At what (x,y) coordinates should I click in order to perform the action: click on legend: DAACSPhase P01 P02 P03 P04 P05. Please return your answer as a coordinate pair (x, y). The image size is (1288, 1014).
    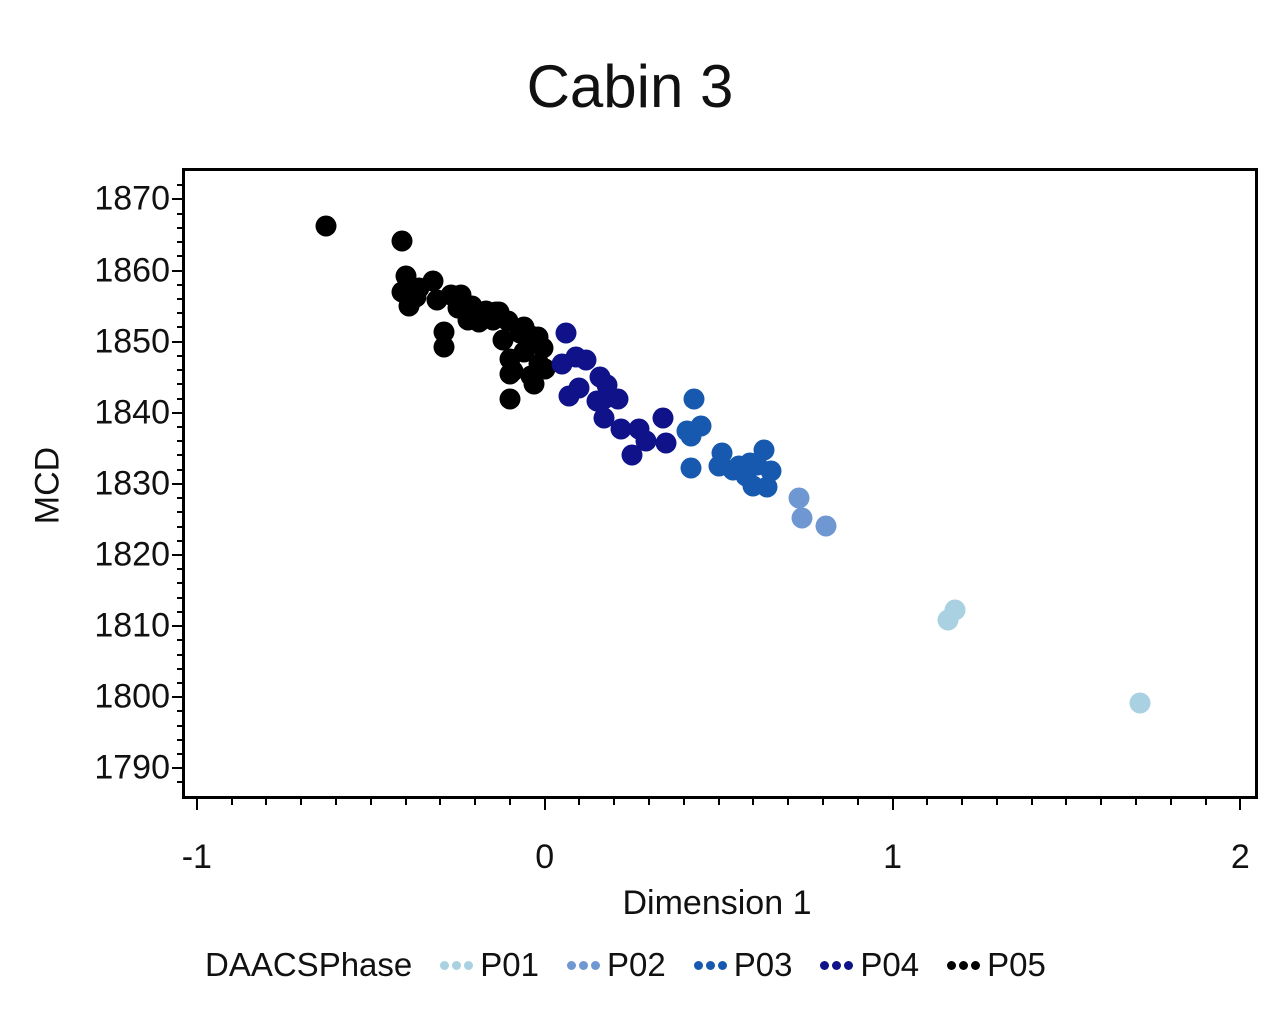
    Looking at the image, I should click on (625, 965).